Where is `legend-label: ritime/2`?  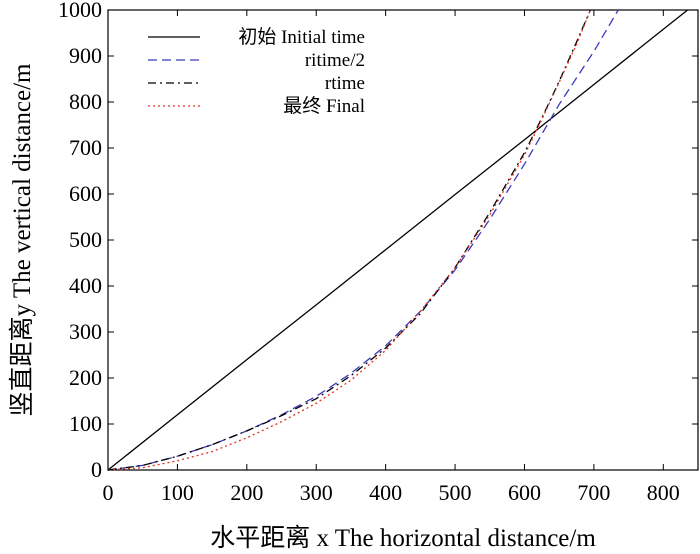 legend-label: ritime/2 is located at coordinates (335, 60).